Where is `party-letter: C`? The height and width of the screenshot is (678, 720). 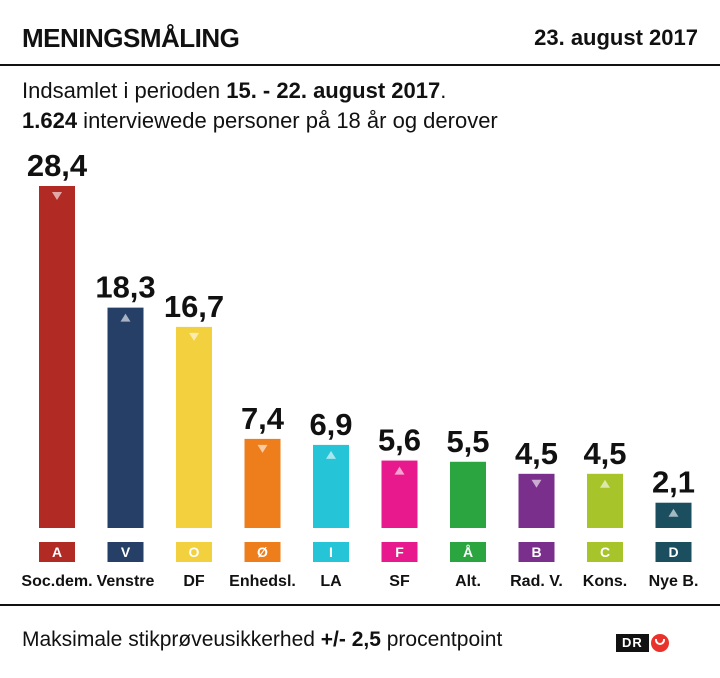
party-letter: C is located at coordinates (605, 552).